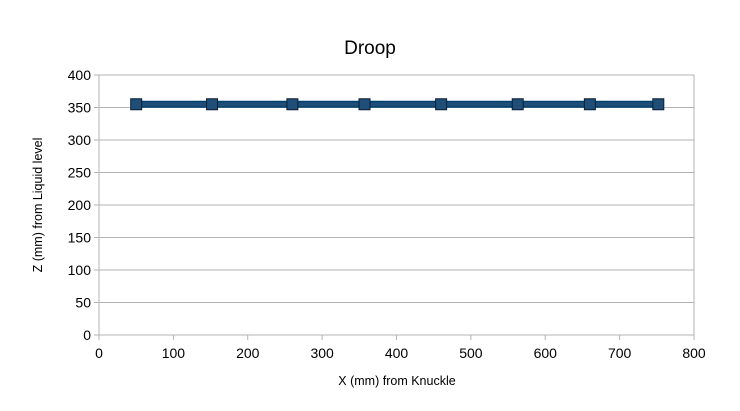 This screenshot has height=411, width=740. What do you see at coordinates (83, 303) in the screenshot?
I see `y-tick-label-50: 50` at bounding box center [83, 303].